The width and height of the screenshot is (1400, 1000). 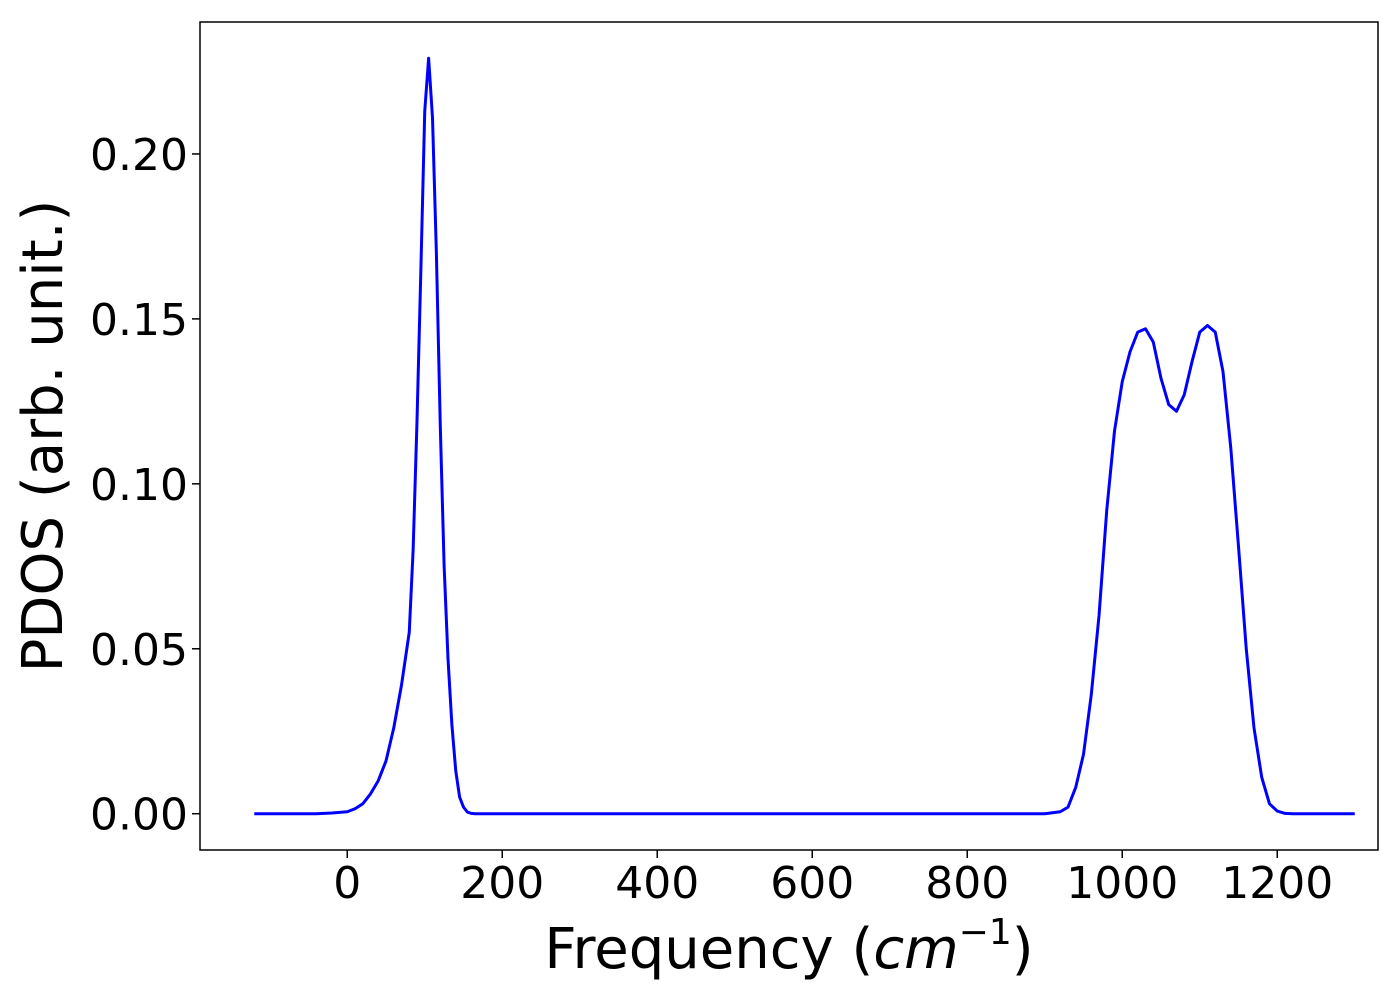 What do you see at coordinates (139, 485) in the screenshot?
I see `y-tick-label: 0.10` at bounding box center [139, 485].